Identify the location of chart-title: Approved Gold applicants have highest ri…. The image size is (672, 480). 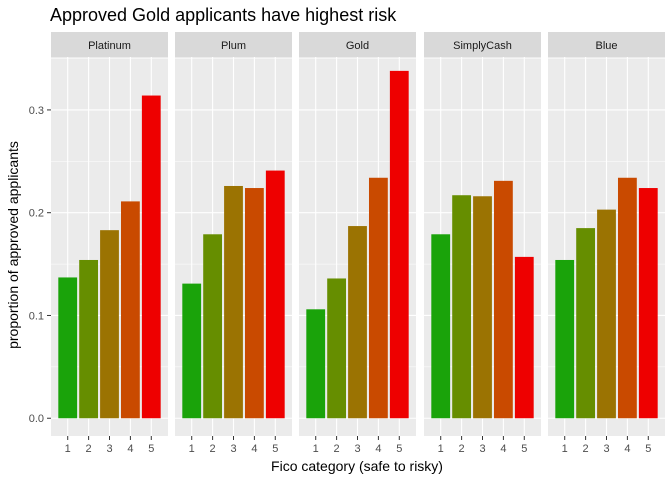
(223, 15).